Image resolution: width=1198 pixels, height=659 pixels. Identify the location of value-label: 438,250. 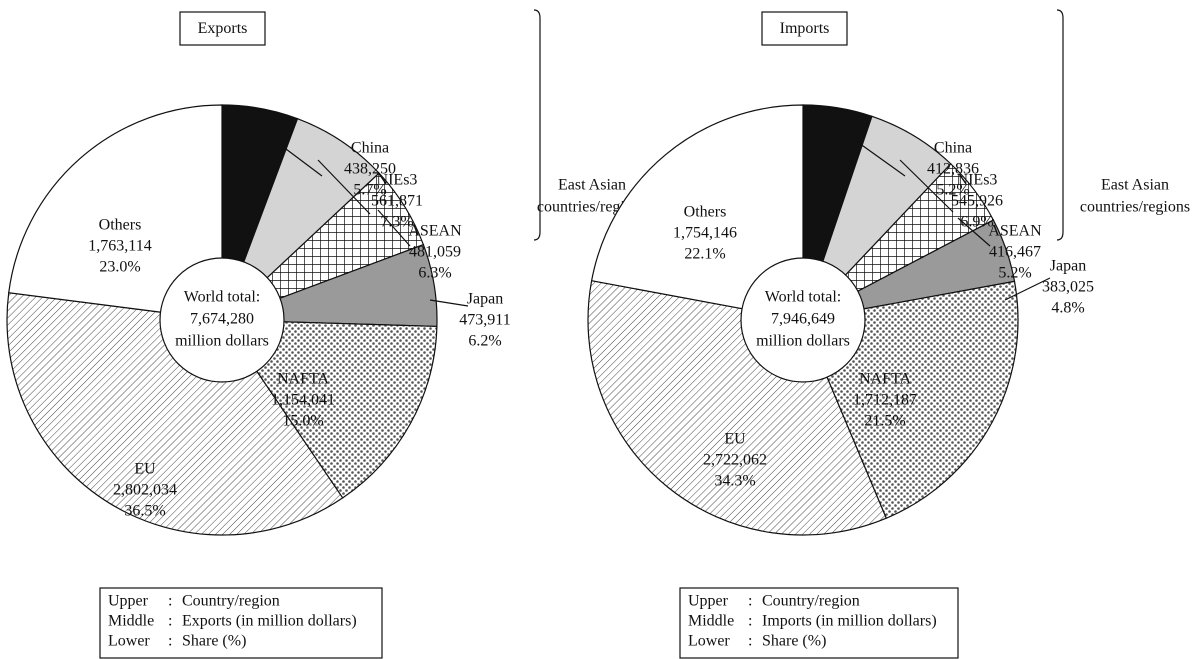
(370, 169).